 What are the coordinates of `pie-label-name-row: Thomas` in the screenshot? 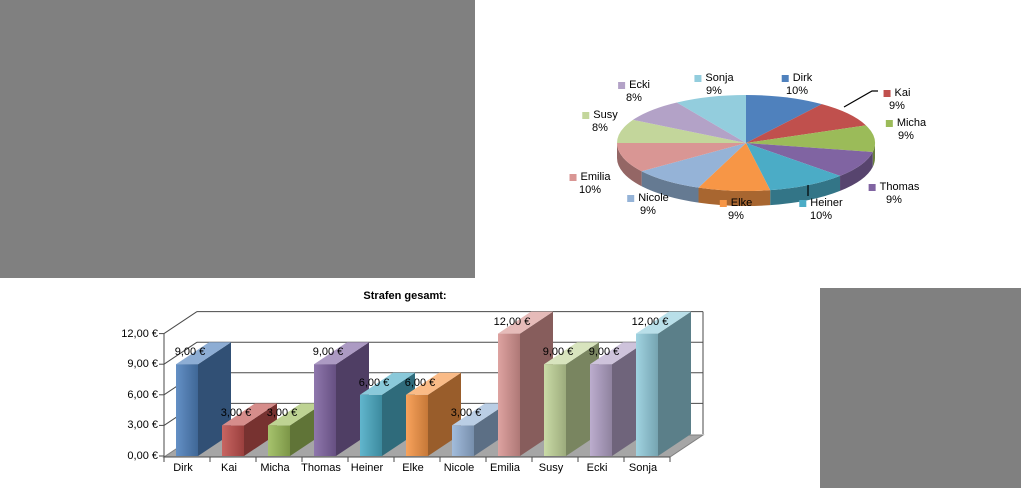 It's located at (894, 187).